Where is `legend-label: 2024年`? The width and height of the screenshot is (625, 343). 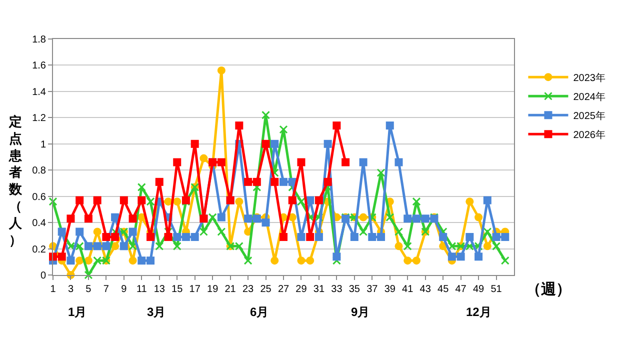
legend-label: 2024年 is located at coordinates (589, 97).